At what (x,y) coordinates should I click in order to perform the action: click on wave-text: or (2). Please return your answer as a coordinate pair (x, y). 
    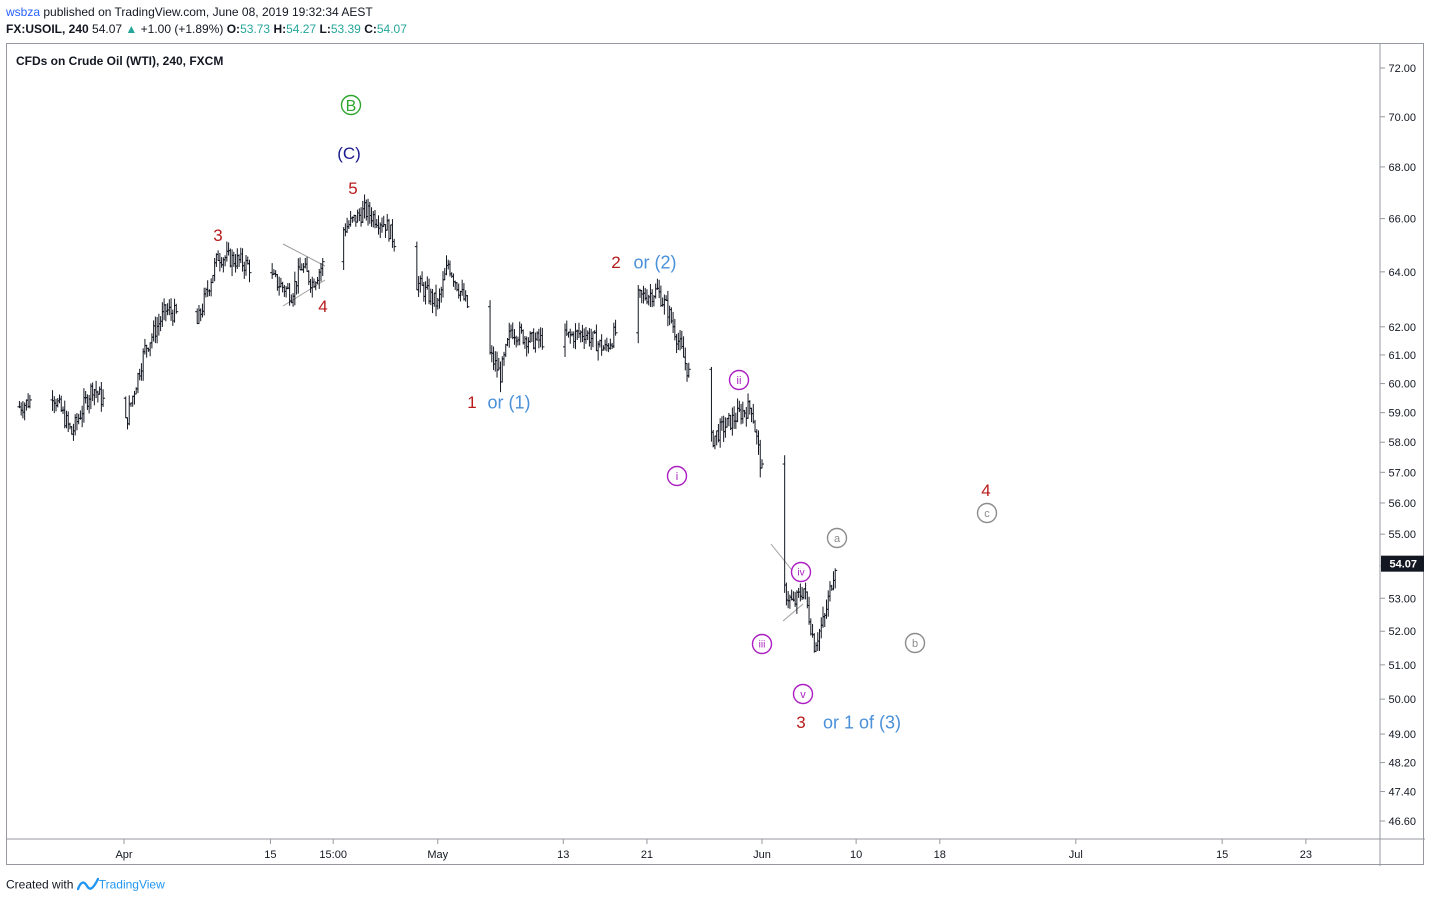
    Looking at the image, I should click on (654, 262).